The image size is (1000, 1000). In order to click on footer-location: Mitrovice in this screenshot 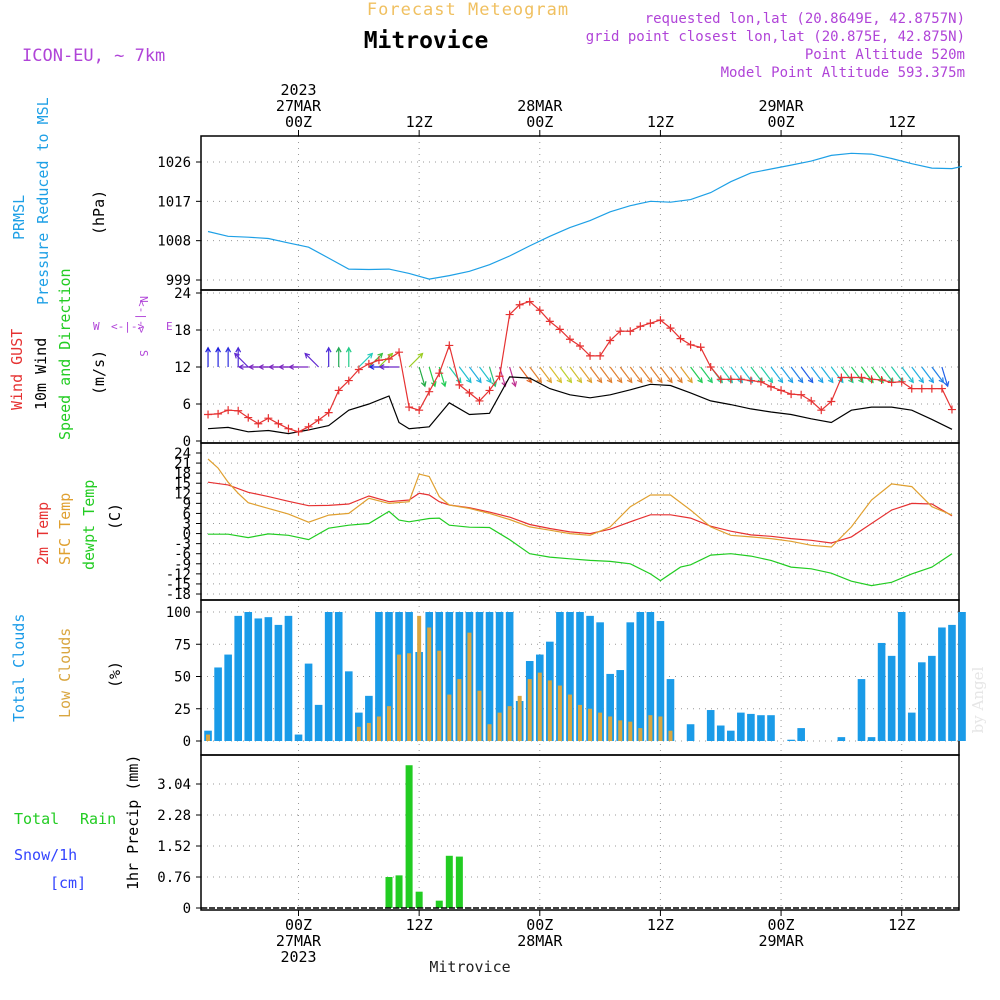, I will do `click(469, 967)`.